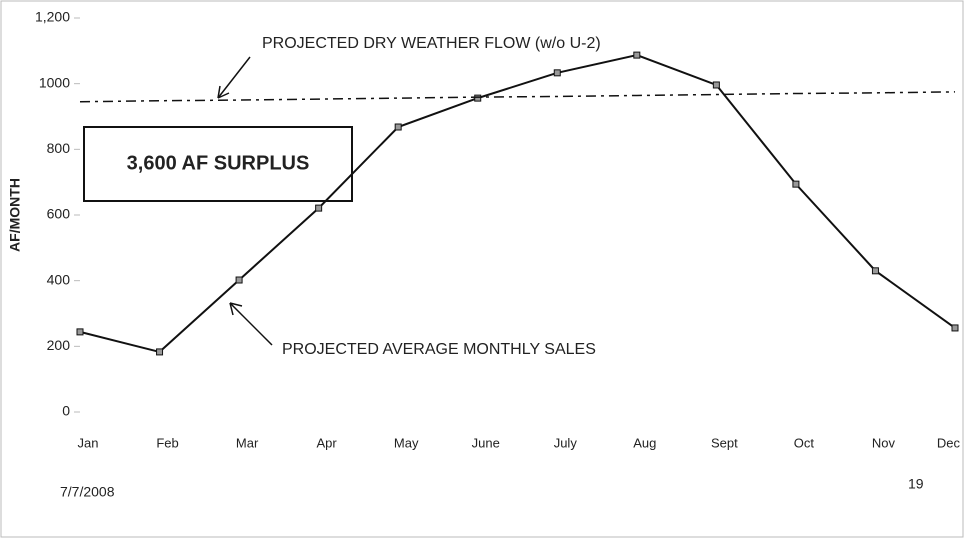  I want to click on y-tick-label: 1,200, so click(52, 17).